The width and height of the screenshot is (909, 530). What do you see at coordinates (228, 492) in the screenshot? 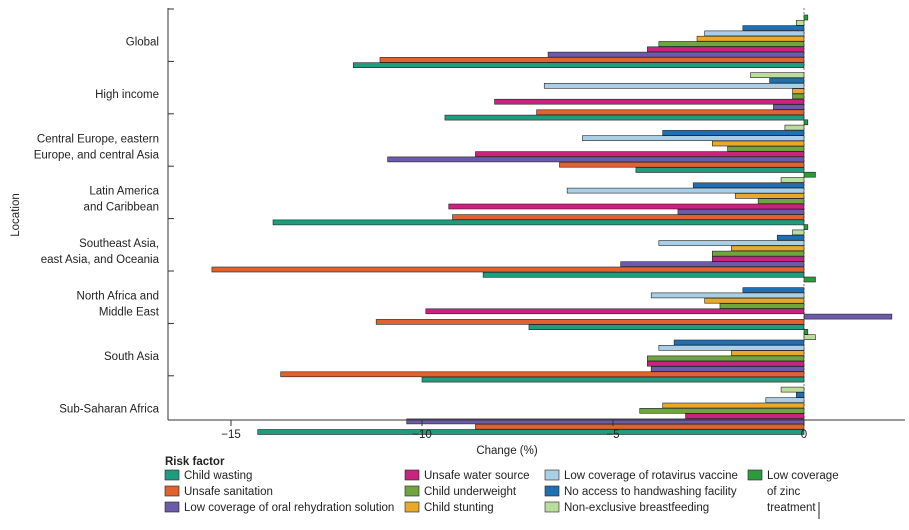
I see `legend-label-unsafe-sanitation: Unsafe sanitation` at bounding box center [228, 492].